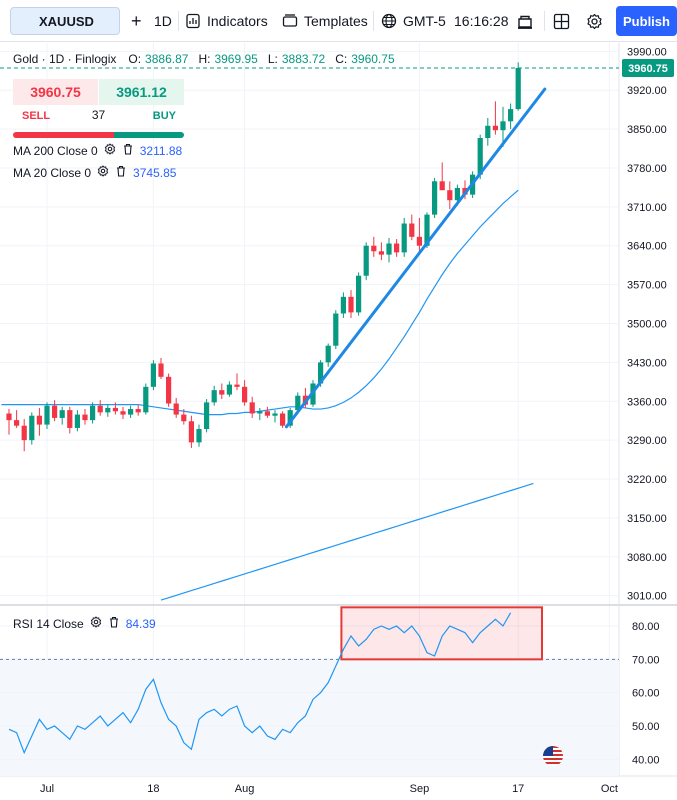  Describe the element at coordinates (553, 756) in the screenshot. I see `us-flag-icon` at that location.